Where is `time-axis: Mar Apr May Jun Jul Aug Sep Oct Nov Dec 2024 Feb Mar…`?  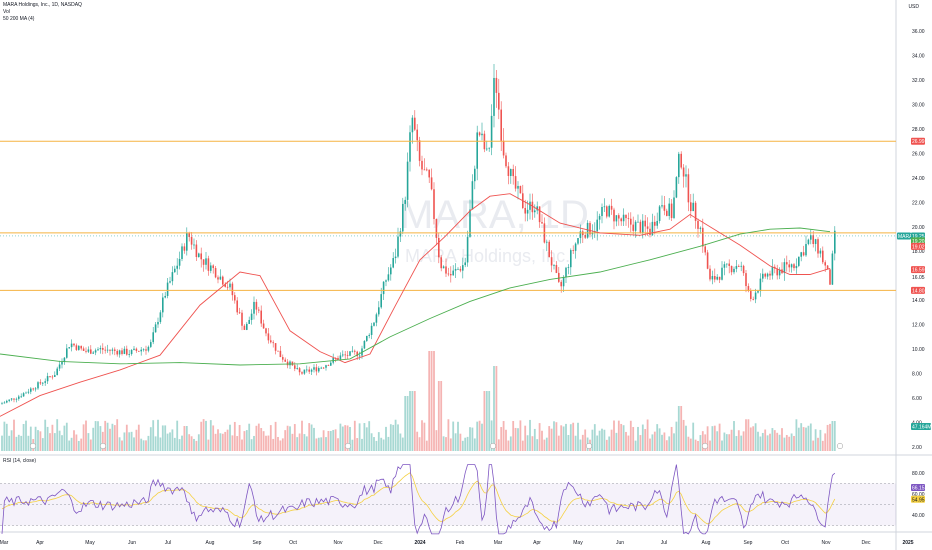
time-axis: Mar Apr May Jun Jul Aug Sep Oct Nov Dec 2024 Feb Mar… is located at coordinates (457, 543).